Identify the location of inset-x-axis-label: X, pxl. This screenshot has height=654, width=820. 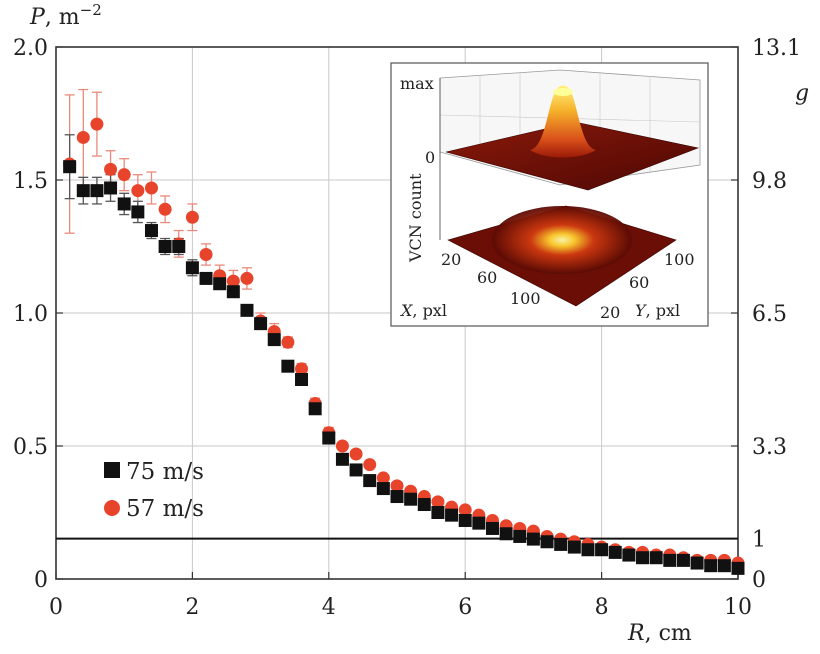
(423, 310).